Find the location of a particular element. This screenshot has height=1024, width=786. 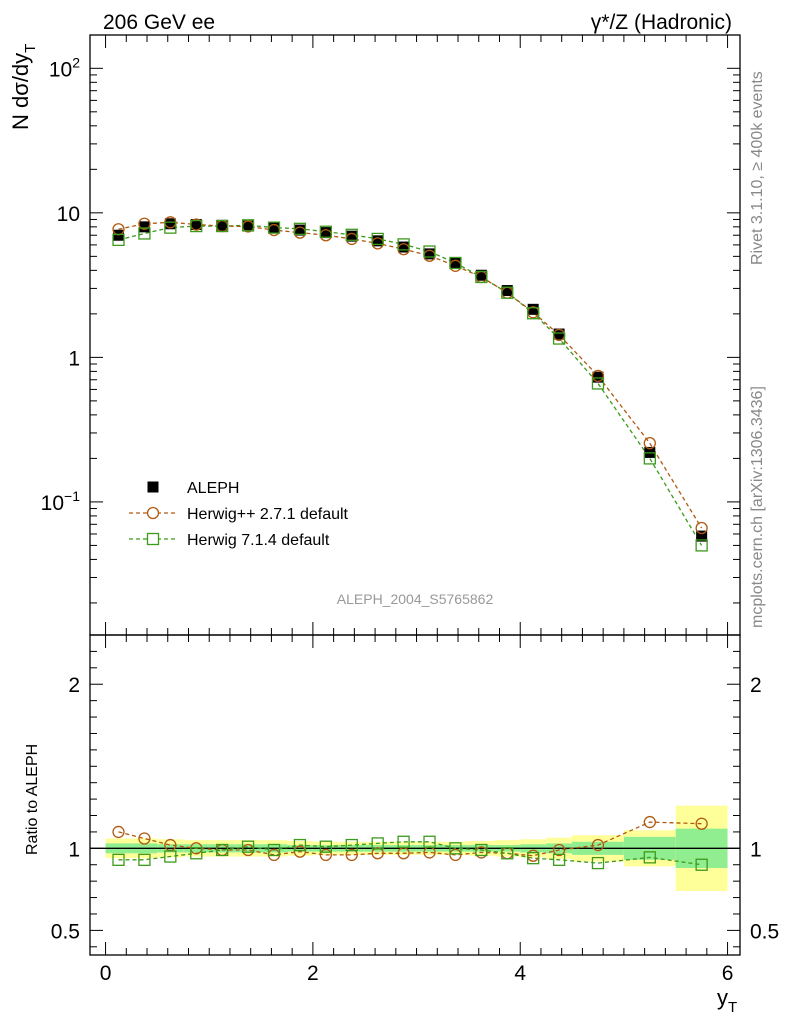

main-ytick-label: 10 is located at coordinates (68, 214).